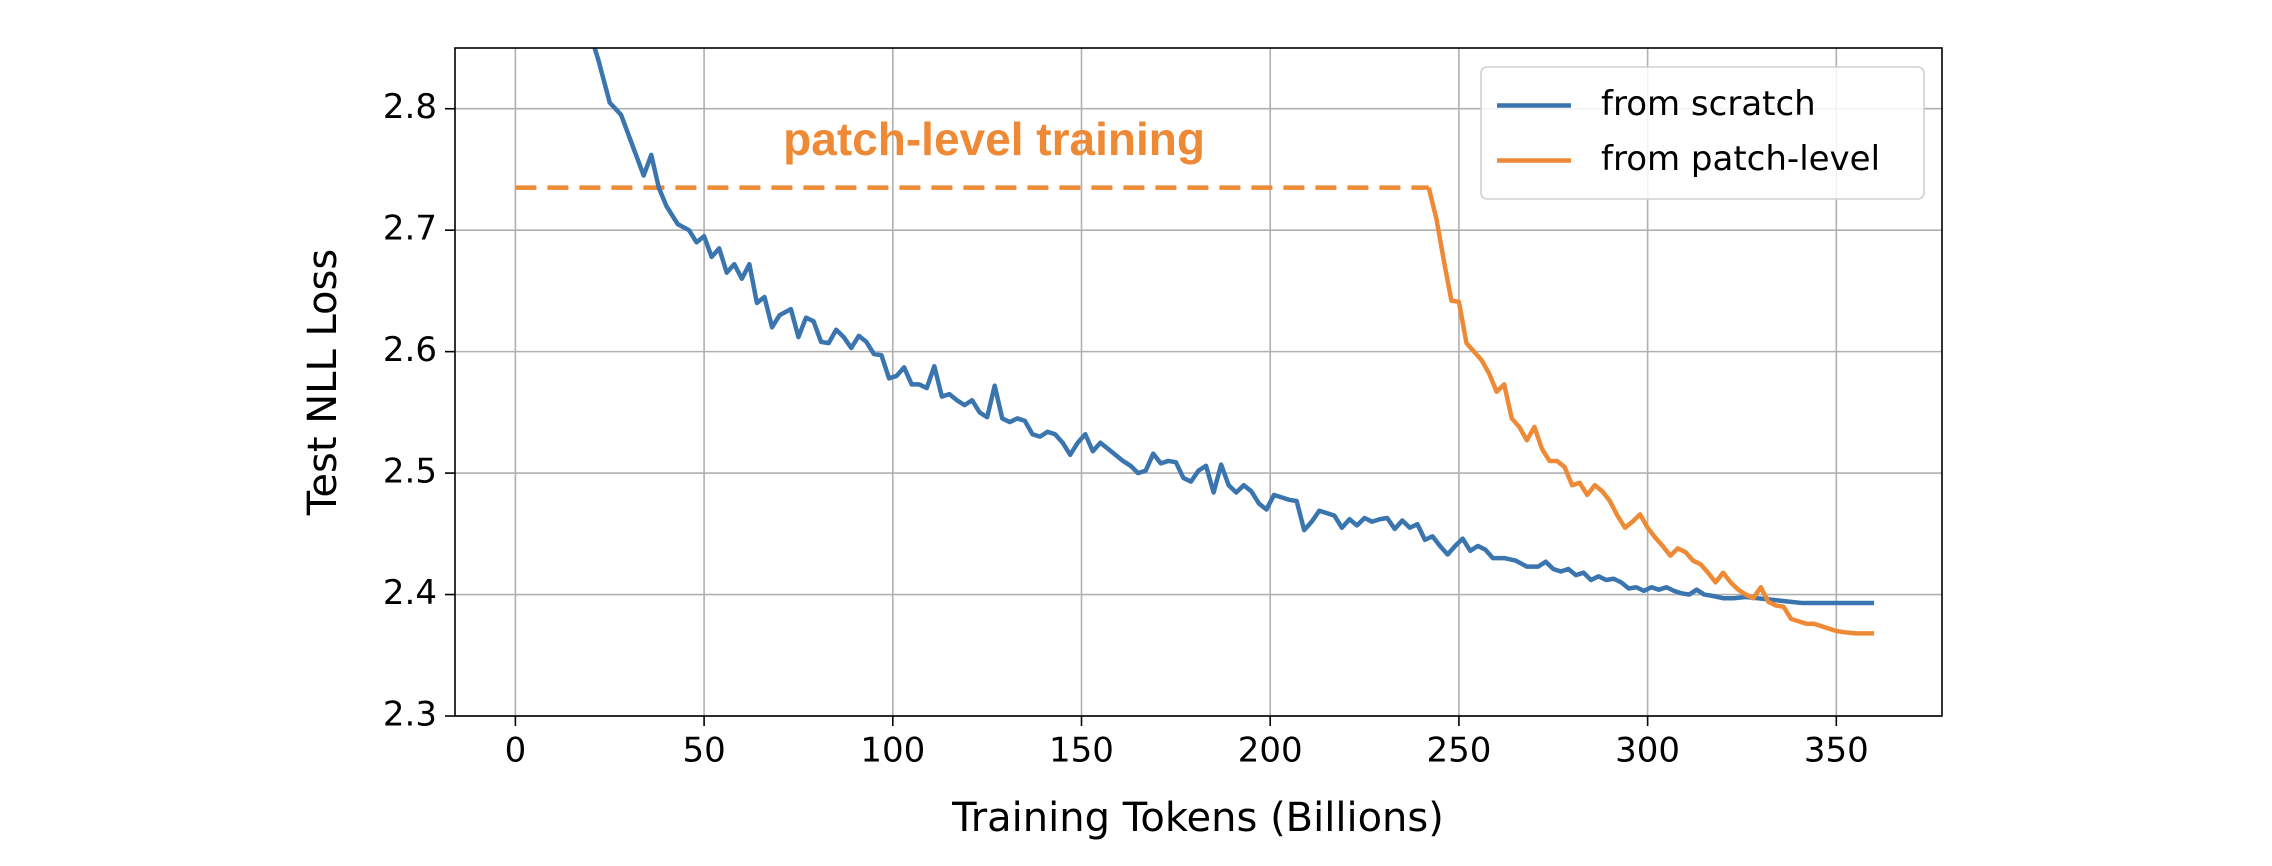 The height and width of the screenshot is (866, 2272). What do you see at coordinates (410, 229) in the screenshot?
I see `y-tick-label: 2.7` at bounding box center [410, 229].